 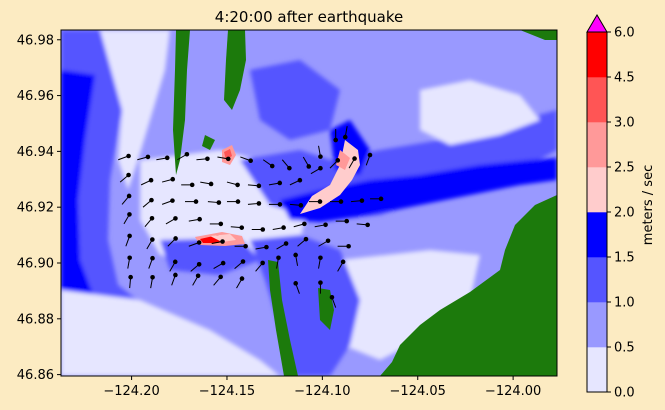 I want to click on speed-region-offshore-slow, so click(x=135, y=110).